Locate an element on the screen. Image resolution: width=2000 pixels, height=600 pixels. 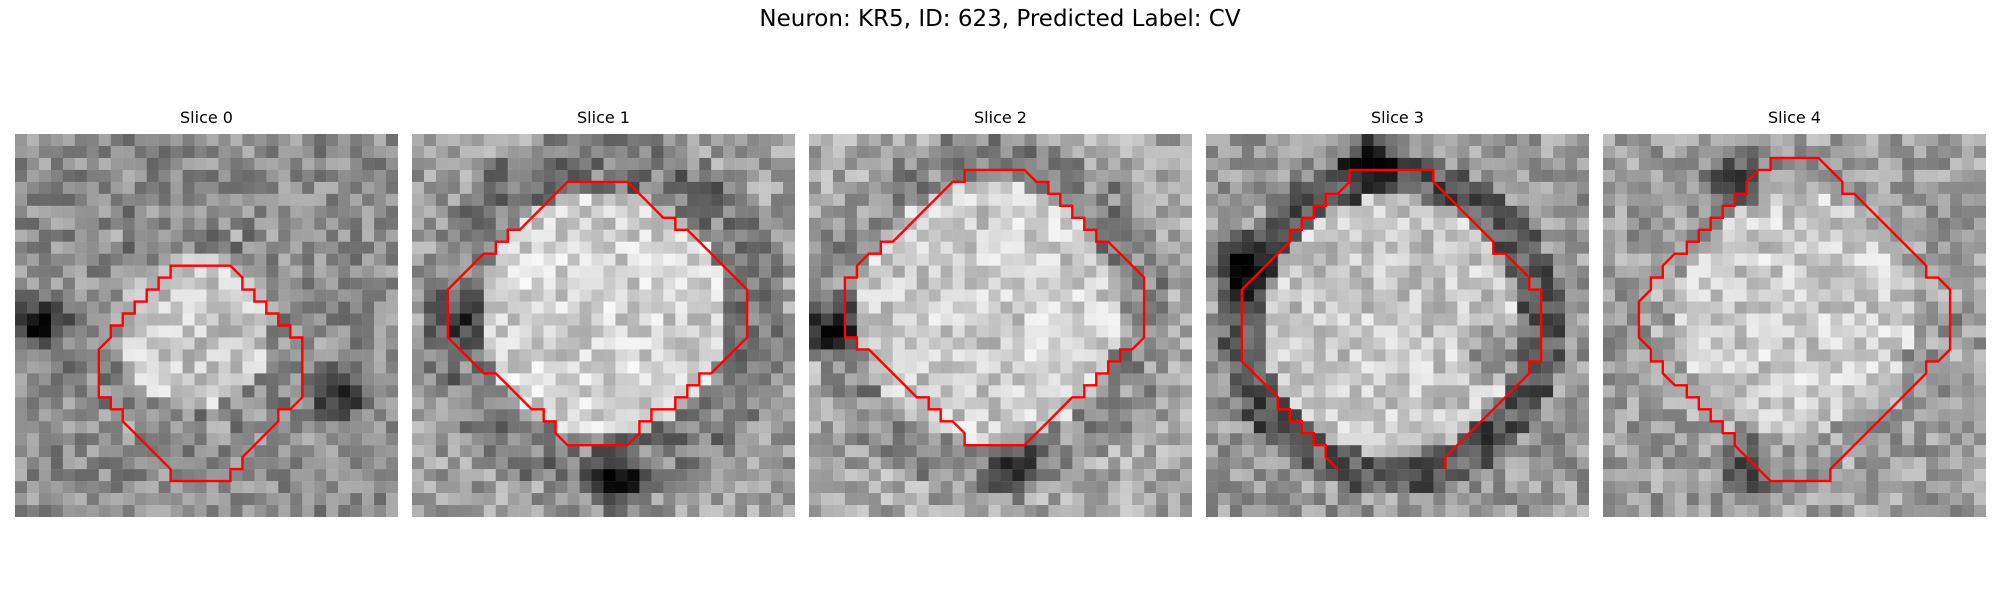
slice-title-3: Slice 3 is located at coordinates (1397, 117).